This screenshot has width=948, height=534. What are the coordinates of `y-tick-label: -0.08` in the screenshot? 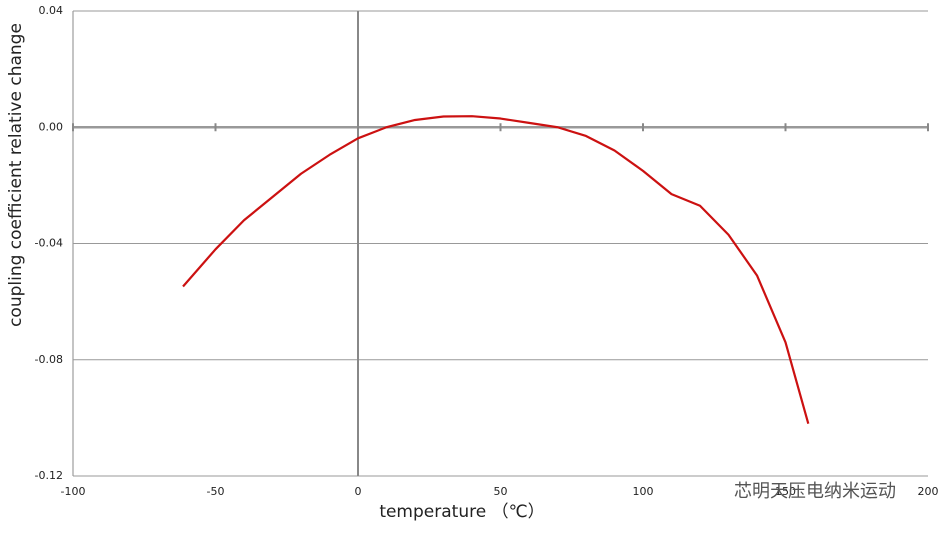 It's located at (49, 359).